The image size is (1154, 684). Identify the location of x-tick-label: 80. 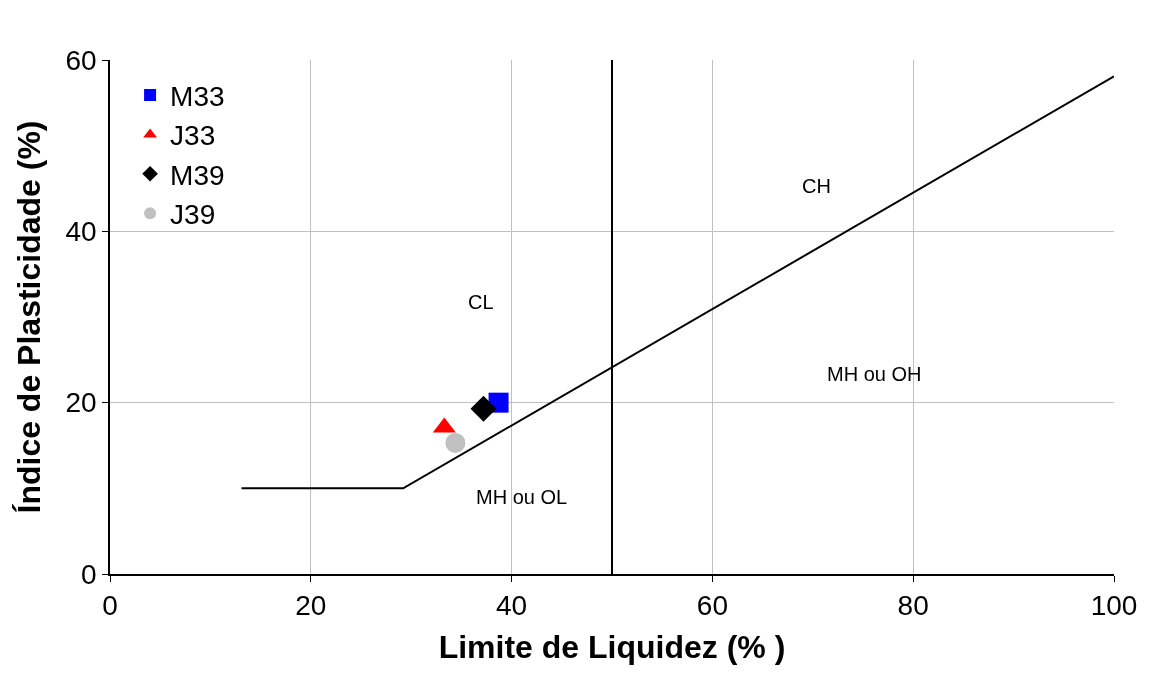
(913, 606).